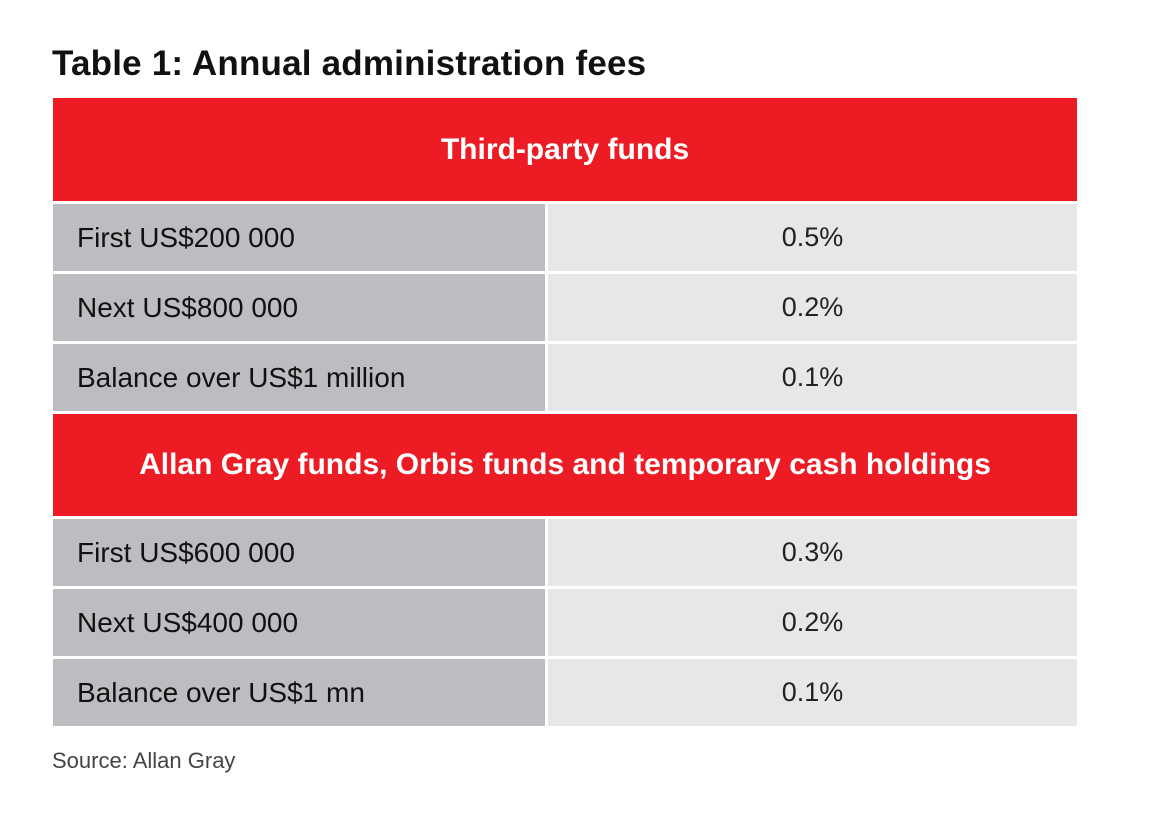 The height and width of the screenshot is (823, 1153). I want to click on row-label: Next US$400 000, so click(299, 622).